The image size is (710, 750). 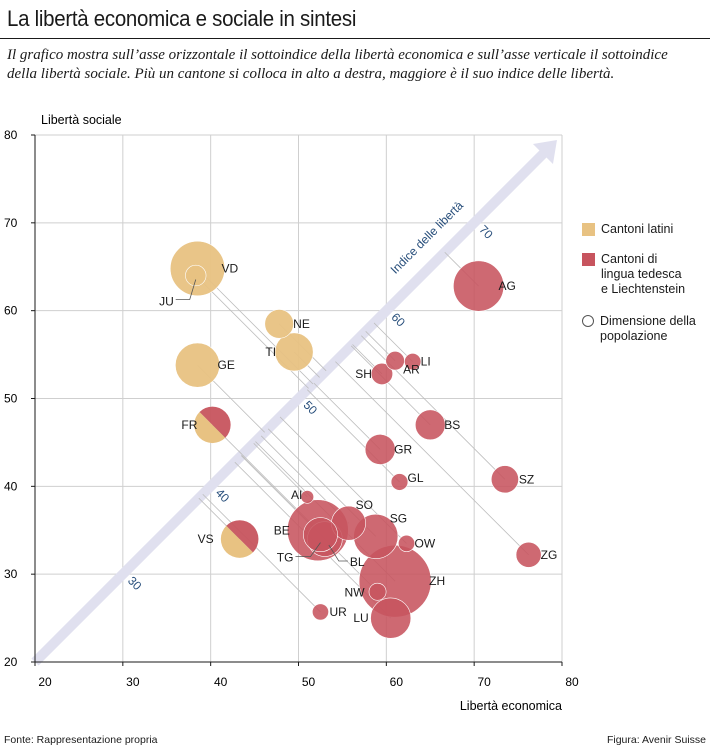 I want to click on bubble-OW, so click(x=407, y=543).